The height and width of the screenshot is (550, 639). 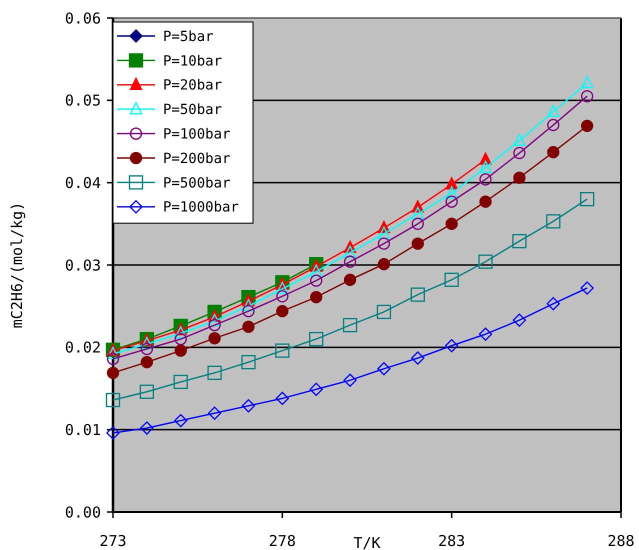 I want to click on x-tick-label: 283, so click(x=452, y=541).